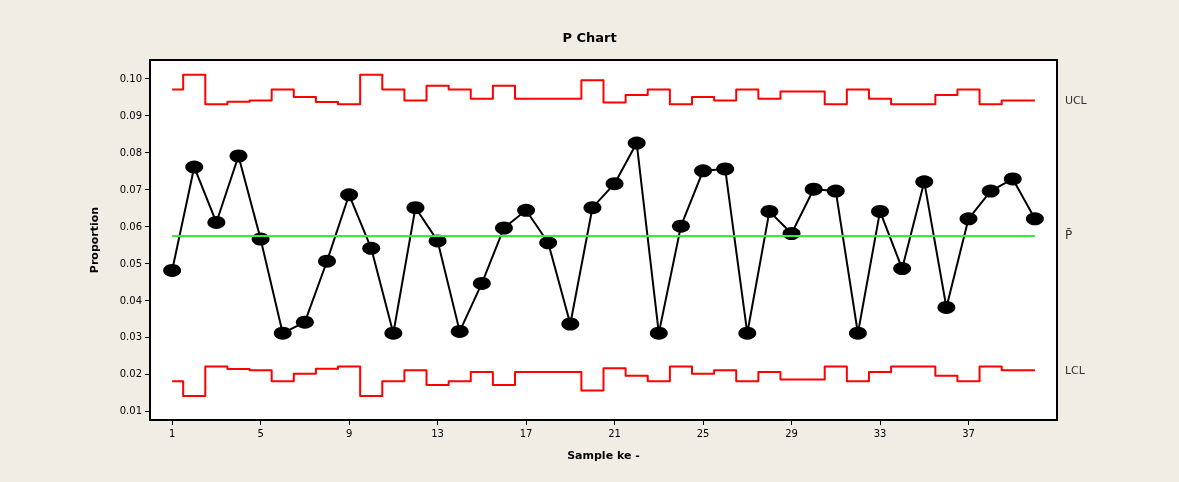 The height and width of the screenshot is (482, 1179). I want to click on y-tick-label: 0.09, so click(130, 115).